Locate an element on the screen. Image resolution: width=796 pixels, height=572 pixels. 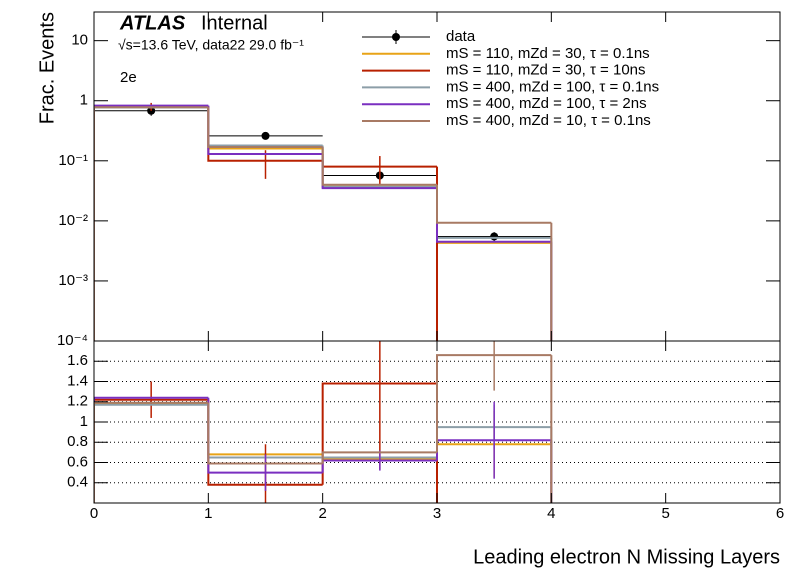
y-tick-label: 10 is located at coordinates (79, 40).